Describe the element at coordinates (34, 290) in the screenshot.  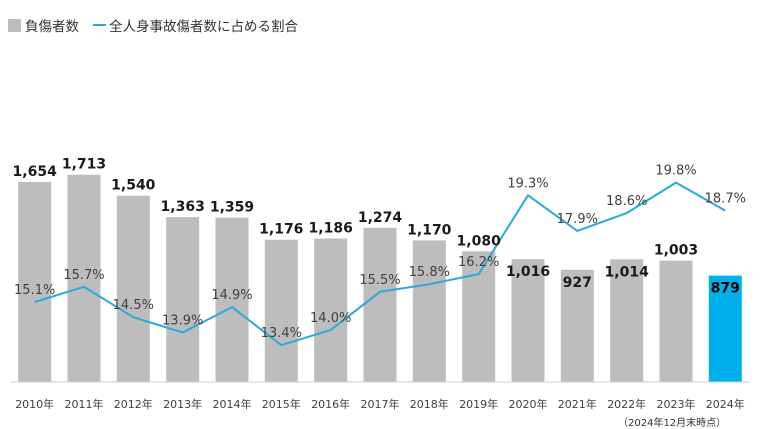
I see `percent-label: 15.1%` at that location.